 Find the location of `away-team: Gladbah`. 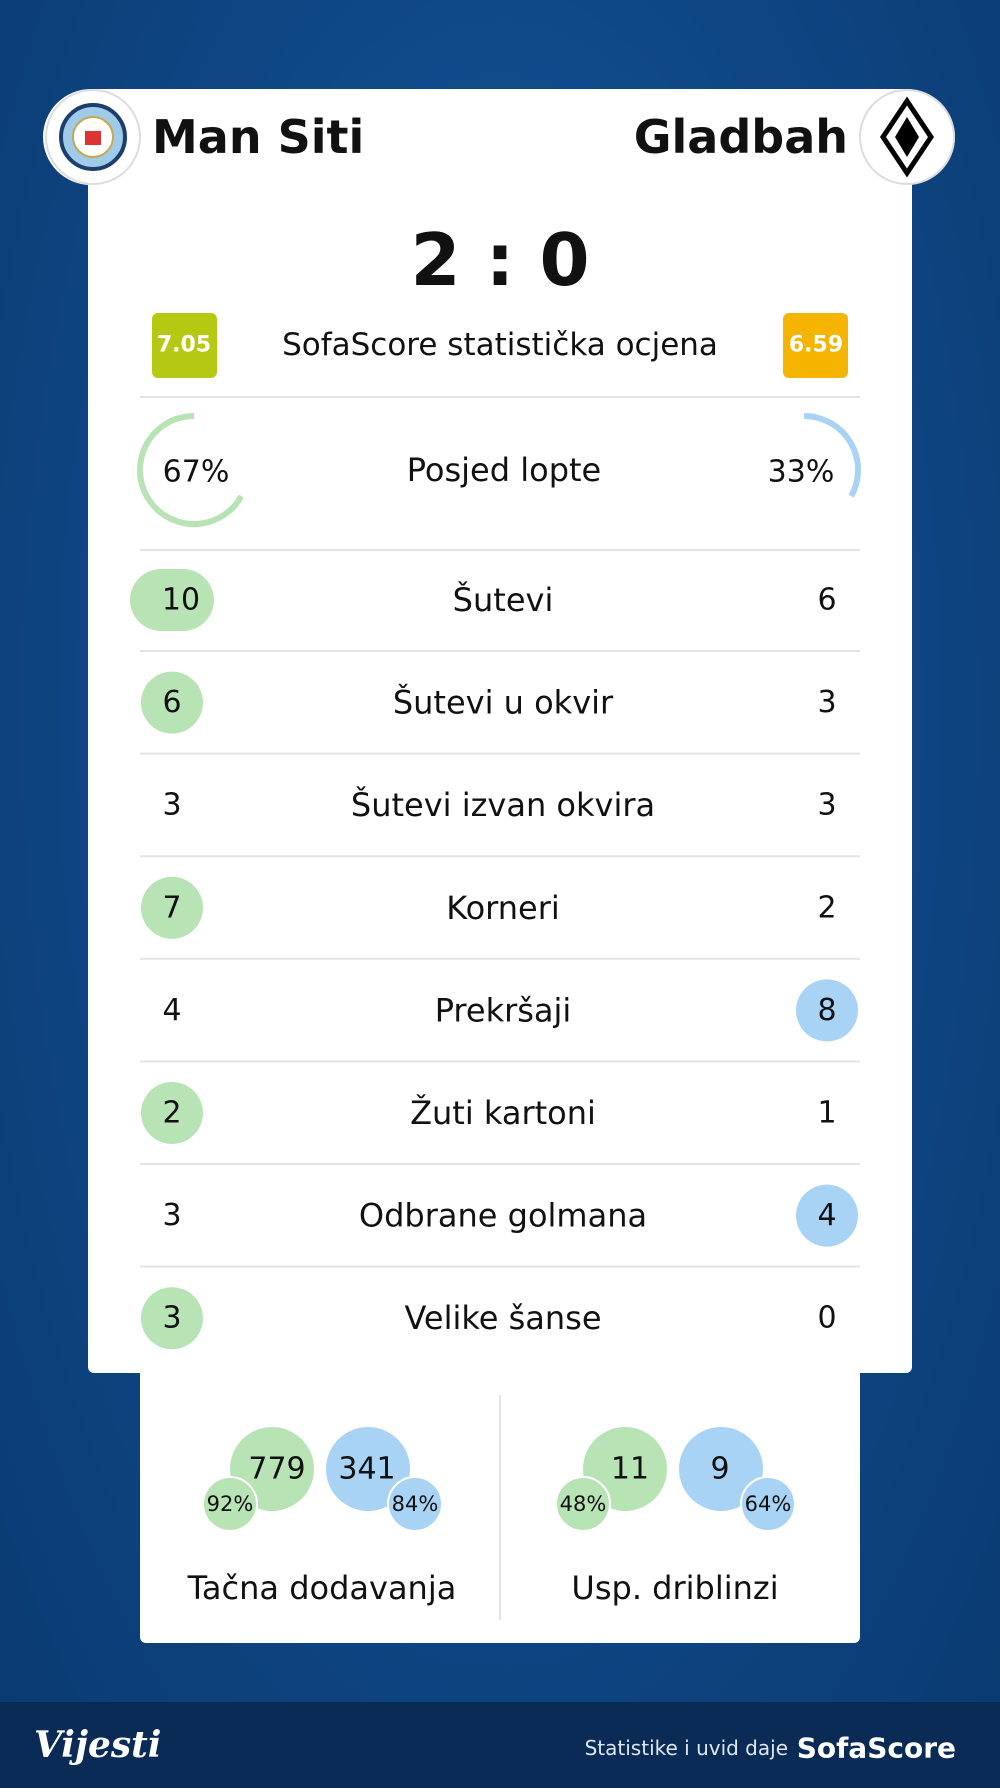

away-team: Gladbah is located at coordinates (740, 137).